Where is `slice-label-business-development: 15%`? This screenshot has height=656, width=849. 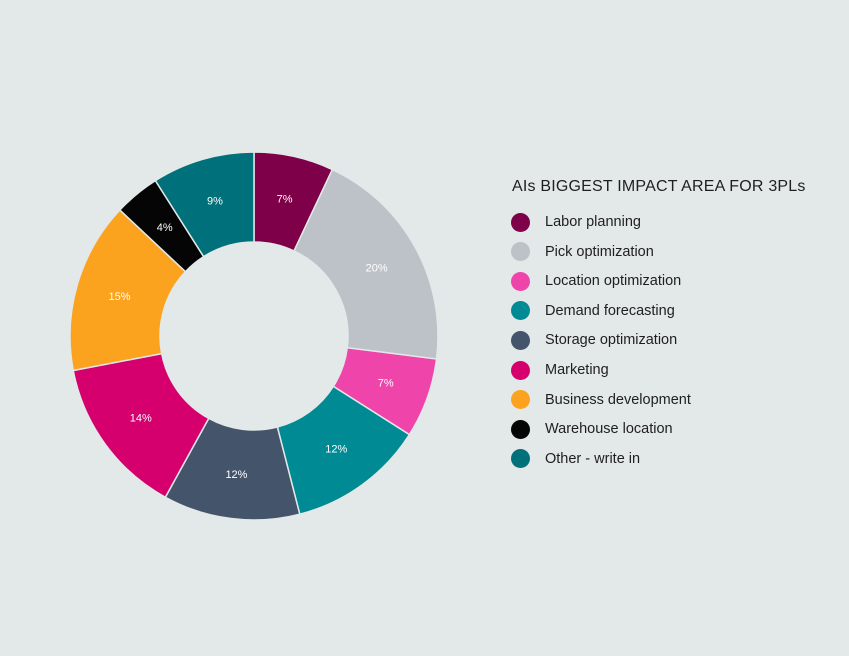
slice-label-business-development: 15% is located at coordinates (120, 297).